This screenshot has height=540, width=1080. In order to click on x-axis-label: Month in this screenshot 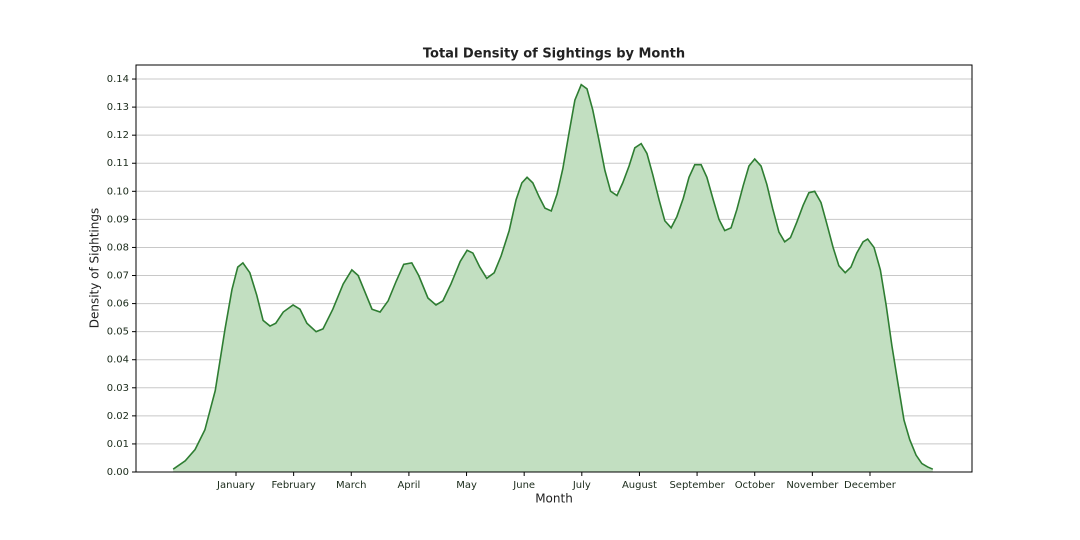, I will do `click(554, 499)`.